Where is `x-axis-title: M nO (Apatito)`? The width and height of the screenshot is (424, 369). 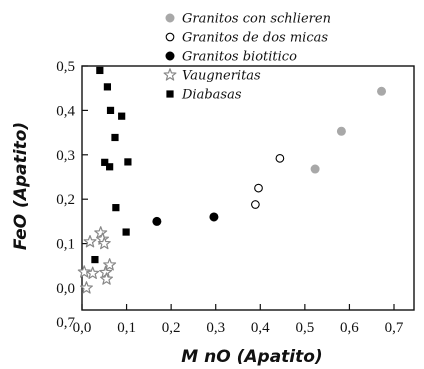
x-axis-title: M nO (Apatito) is located at coordinates (251, 357).